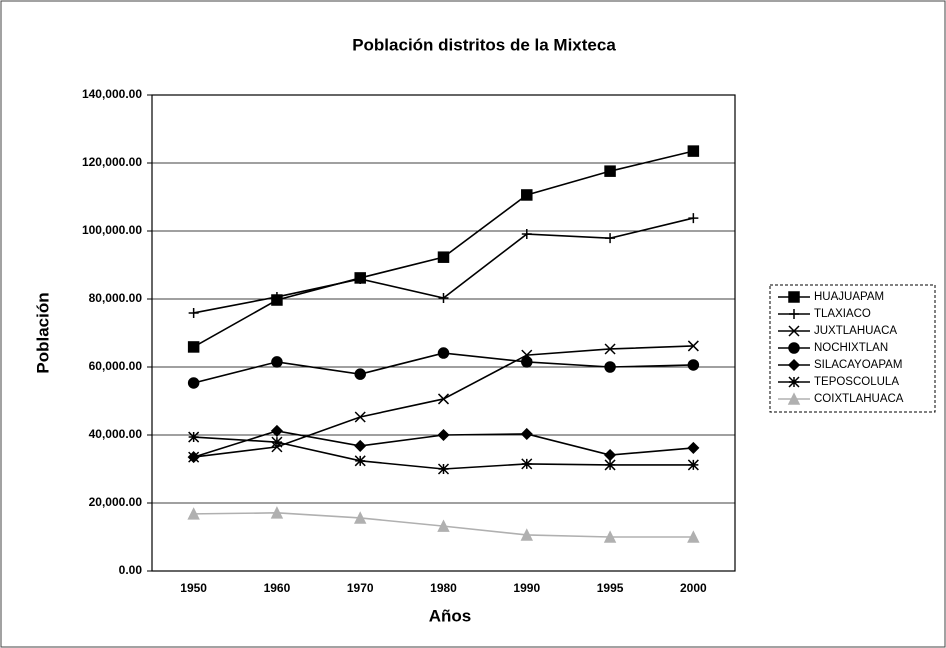 The height and width of the screenshot is (648, 946). Describe the element at coordinates (526, 588) in the screenshot. I see `x-tick-label: 1990` at that location.